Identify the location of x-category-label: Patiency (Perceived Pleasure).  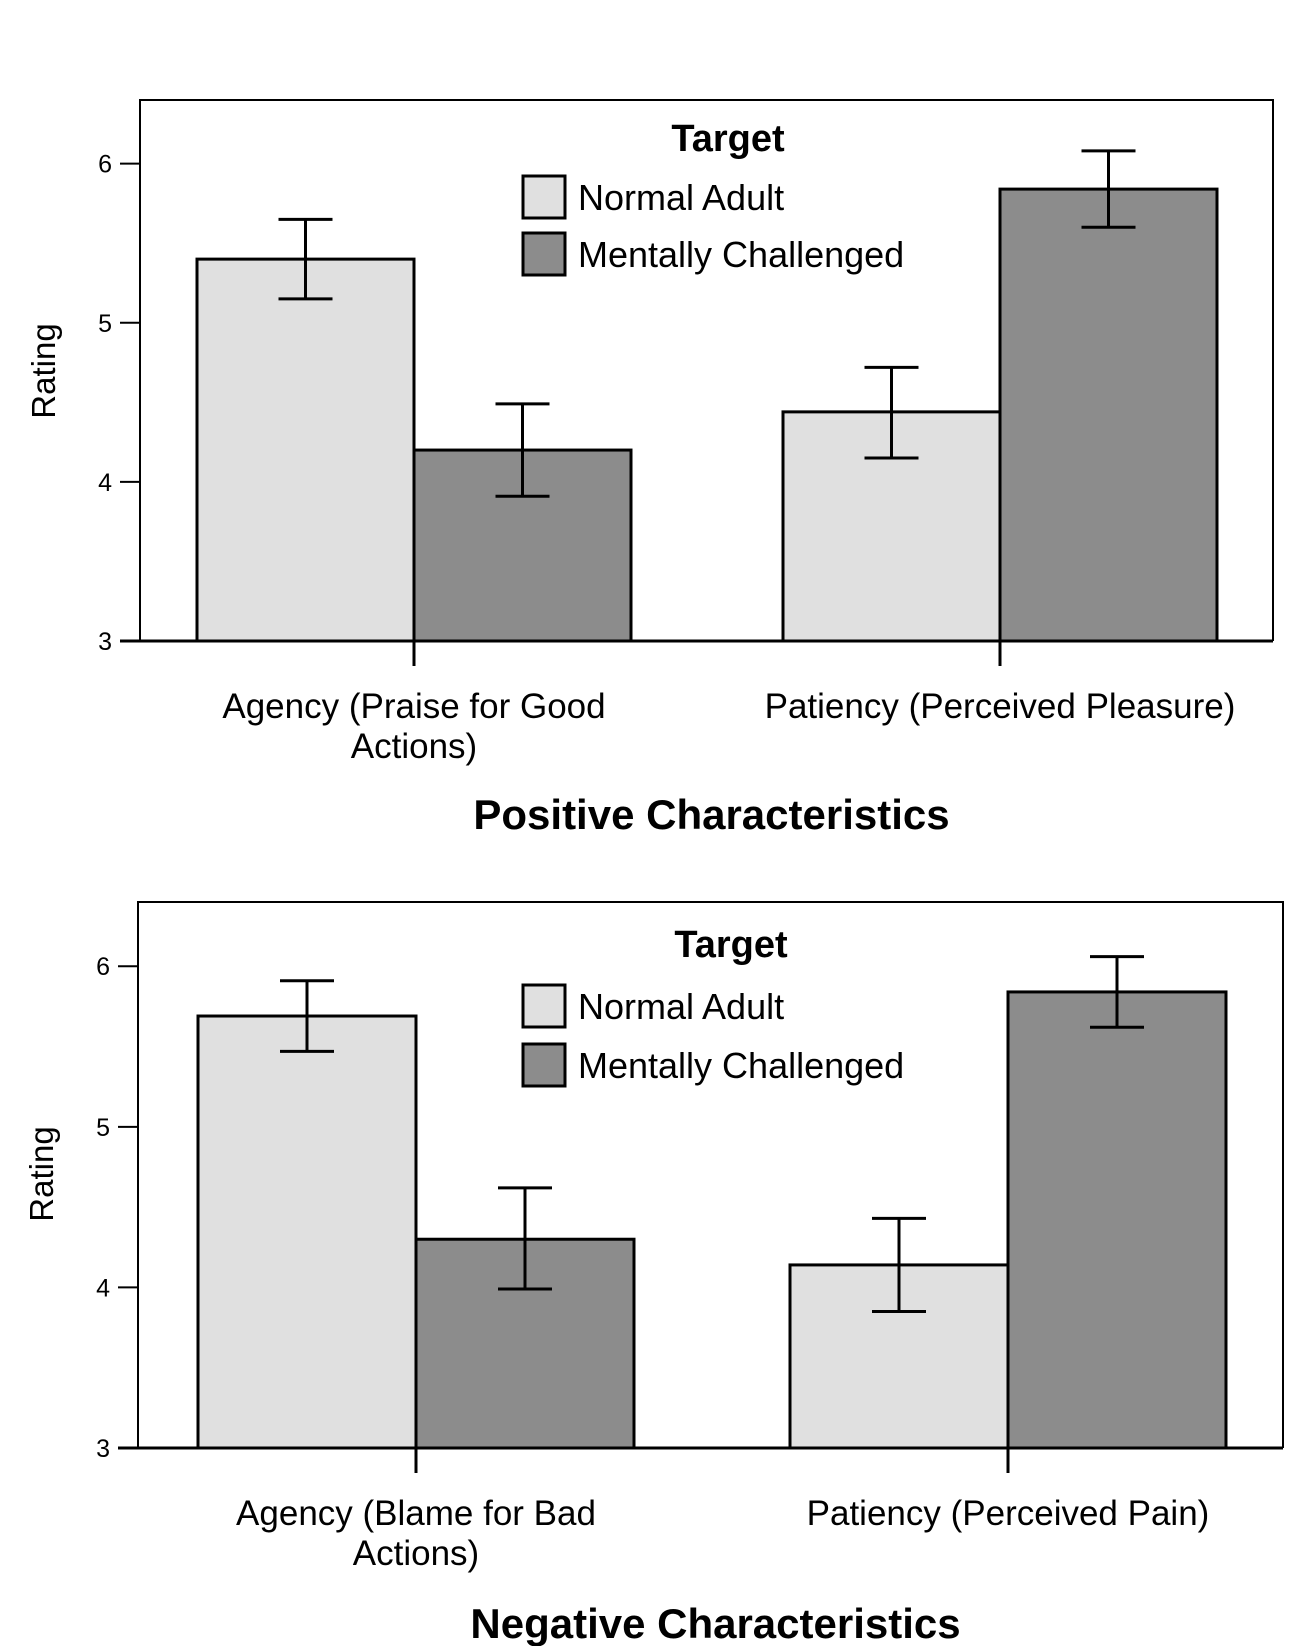
(1000, 706).